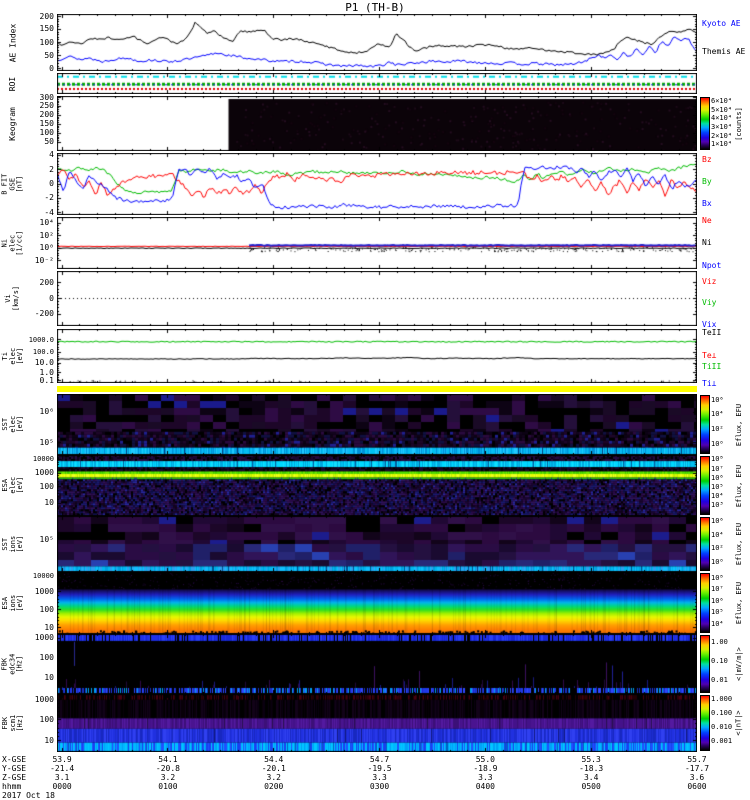  What do you see at coordinates (739, 603) in the screenshot?
I see `colorbar-unit-esa_ion: Eflux, EFU` at bounding box center [739, 603].